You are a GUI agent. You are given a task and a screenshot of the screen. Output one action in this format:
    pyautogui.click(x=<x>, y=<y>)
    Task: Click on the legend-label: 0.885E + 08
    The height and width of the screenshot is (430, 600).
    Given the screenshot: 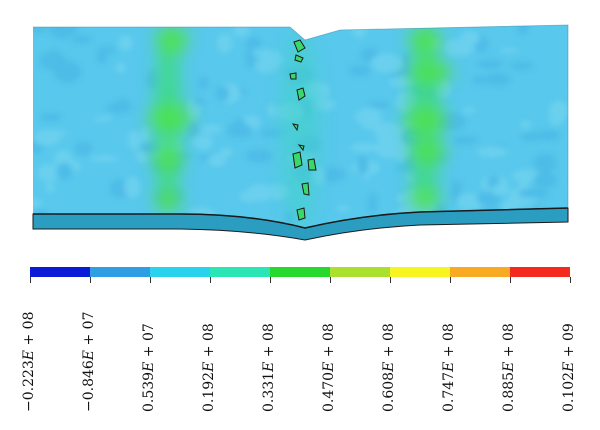 What is the action you would take?
    pyautogui.click(x=509, y=367)
    